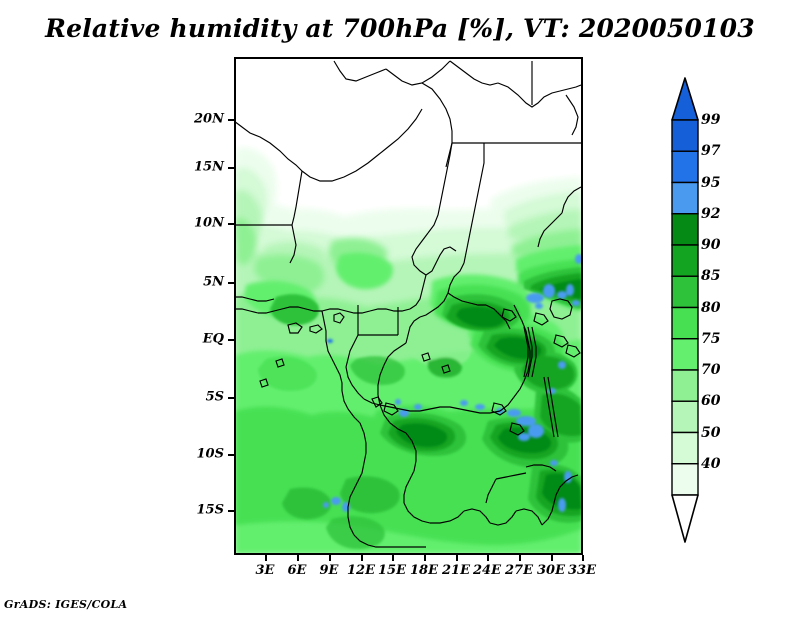  I want to click on ytick-label-5S: 5S, so click(214, 397).